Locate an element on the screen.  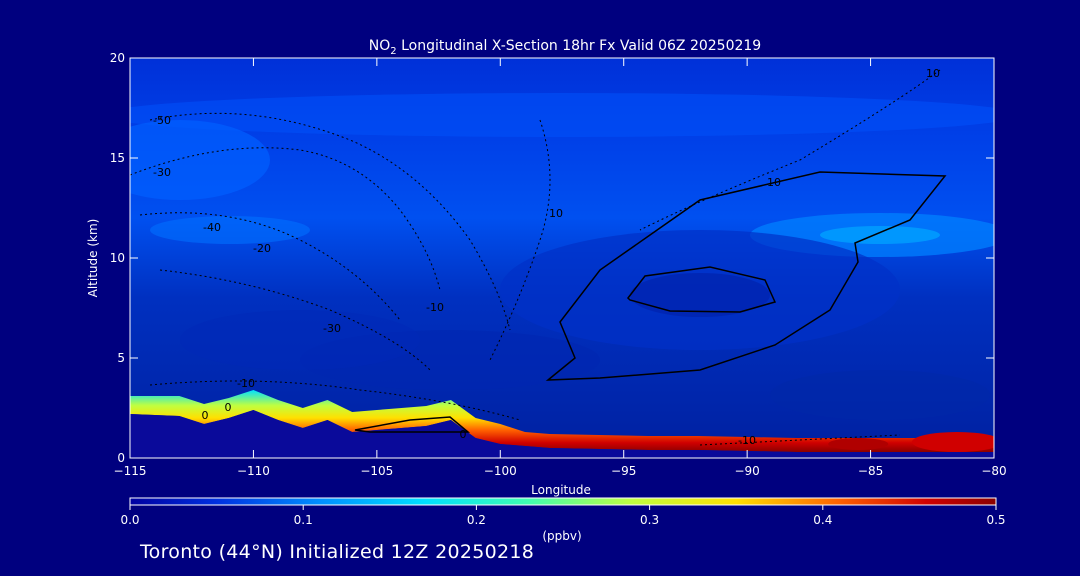
contour-zero-closed is located at coordinates (746, 276).